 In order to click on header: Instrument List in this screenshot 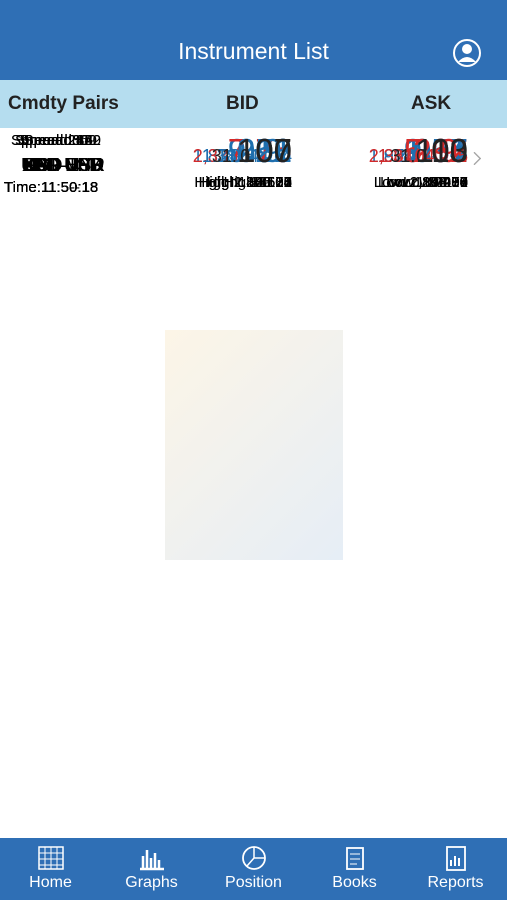, I will do `click(253, 40)`.